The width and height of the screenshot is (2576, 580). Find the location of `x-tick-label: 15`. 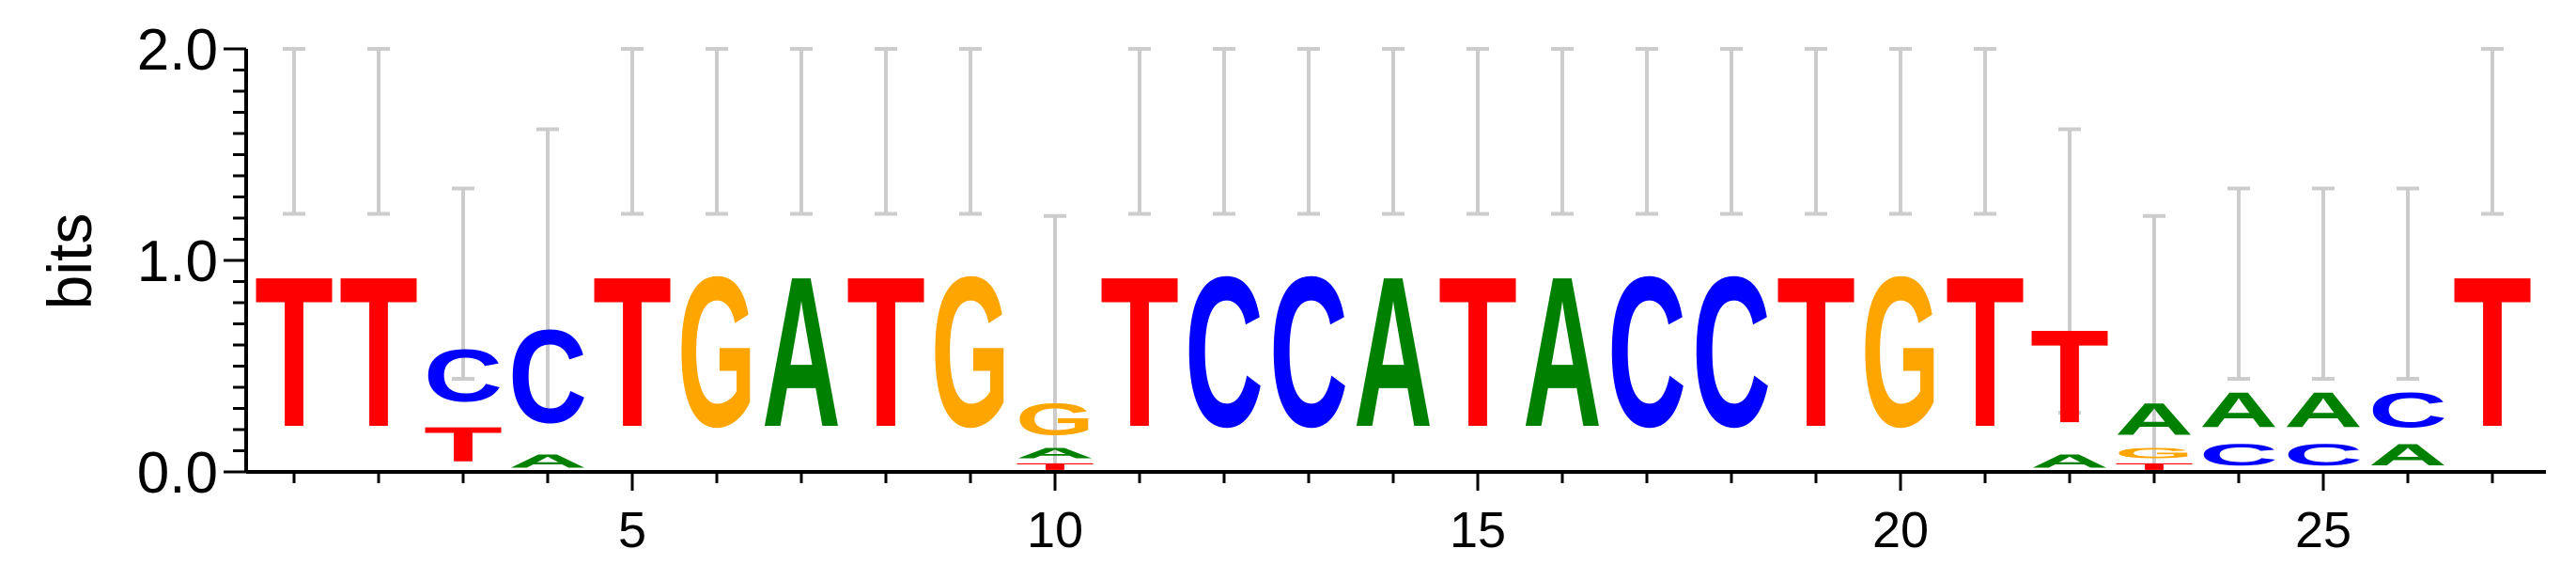

x-tick-label: 15 is located at coordinates (1478, 530).